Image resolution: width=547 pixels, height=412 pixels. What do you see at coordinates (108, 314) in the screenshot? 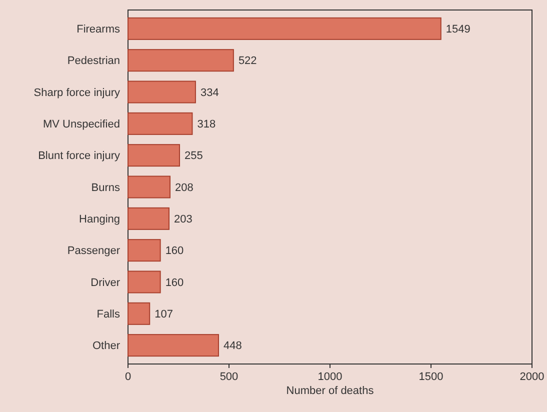
I see `y-tick-label: Falls` at bounding box center [108, 314].